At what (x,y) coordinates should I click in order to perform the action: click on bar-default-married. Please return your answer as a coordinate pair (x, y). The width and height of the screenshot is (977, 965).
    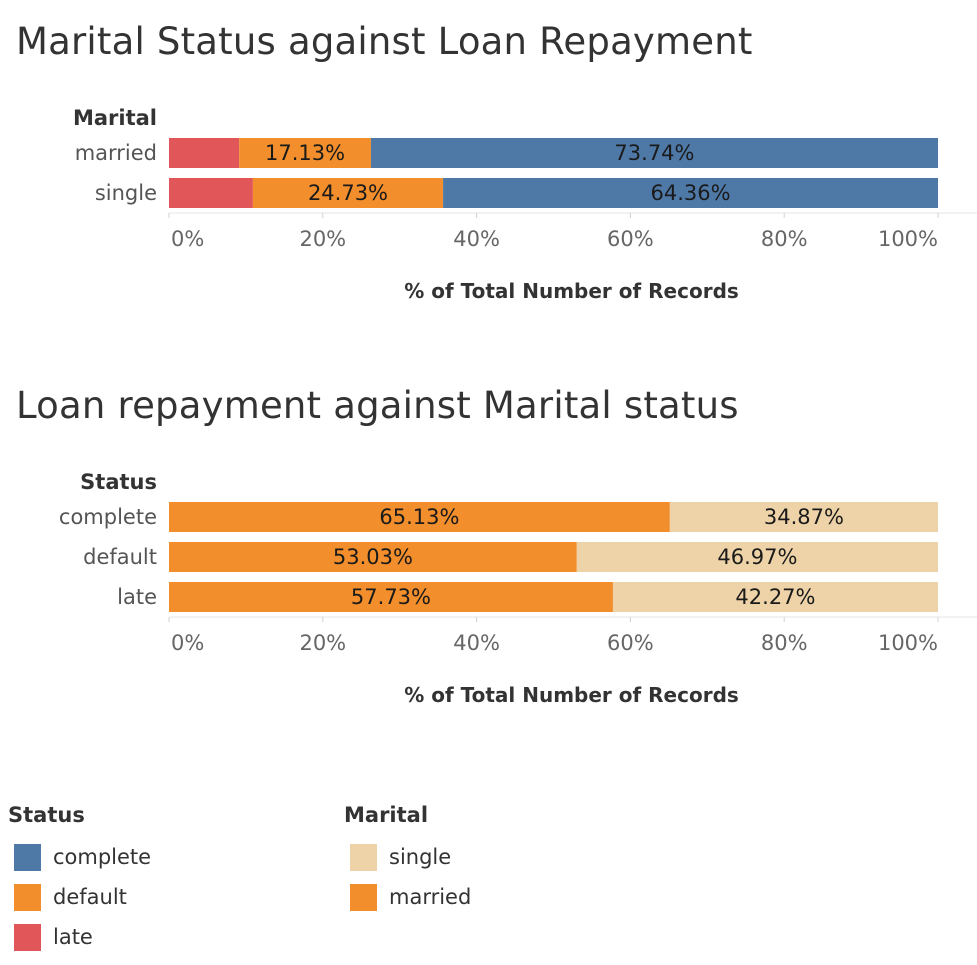
    Looking at the image, I should click on (373, 557).